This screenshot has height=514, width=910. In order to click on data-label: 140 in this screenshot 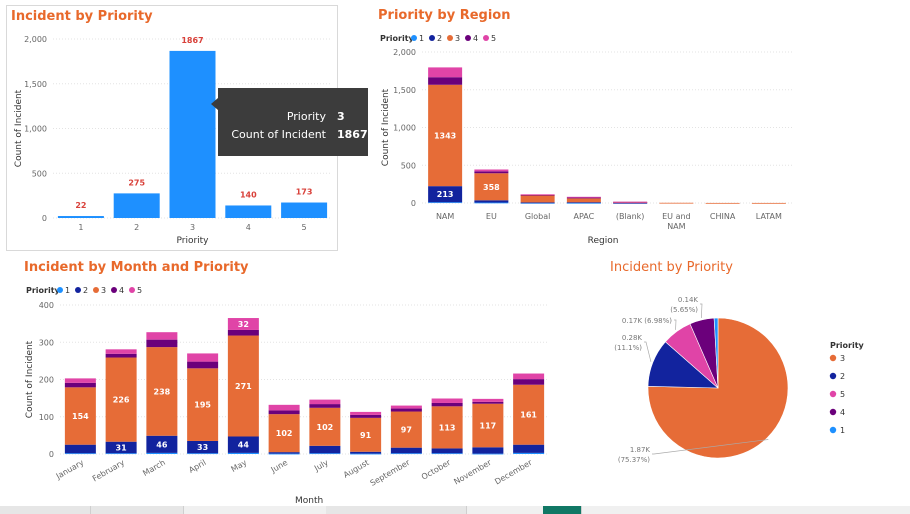, I will do `click(248, 194)`.